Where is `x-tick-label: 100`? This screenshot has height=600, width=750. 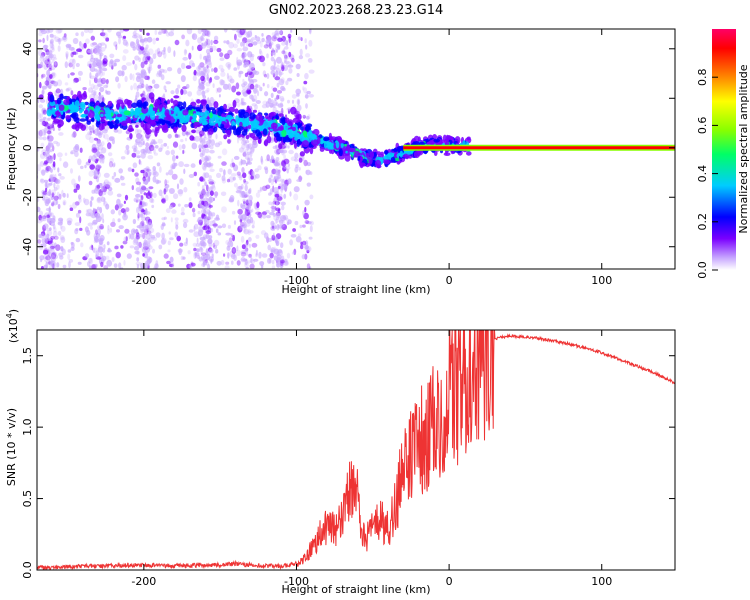 x-tick-label: 100 is located at coordinates (601, 581).